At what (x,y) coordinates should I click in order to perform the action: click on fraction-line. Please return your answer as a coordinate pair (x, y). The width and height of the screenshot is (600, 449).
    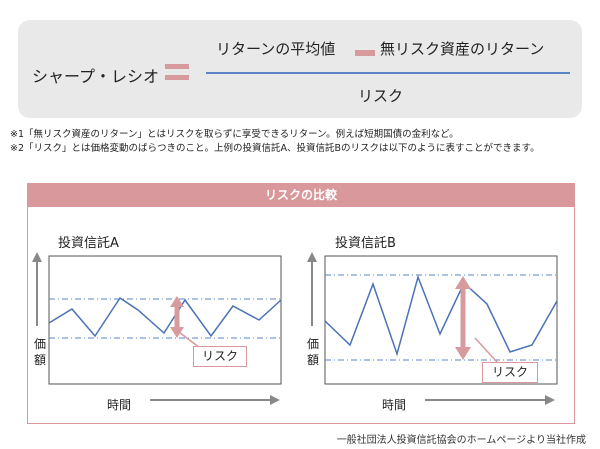
    Looking at the image, I should click on (388, 73).